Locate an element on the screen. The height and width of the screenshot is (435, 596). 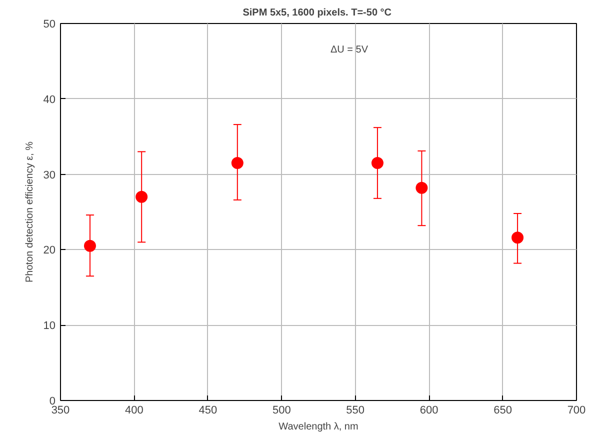
y-axis-title: Photon detection efficiency ε, % is located at coordinates (30, 212).